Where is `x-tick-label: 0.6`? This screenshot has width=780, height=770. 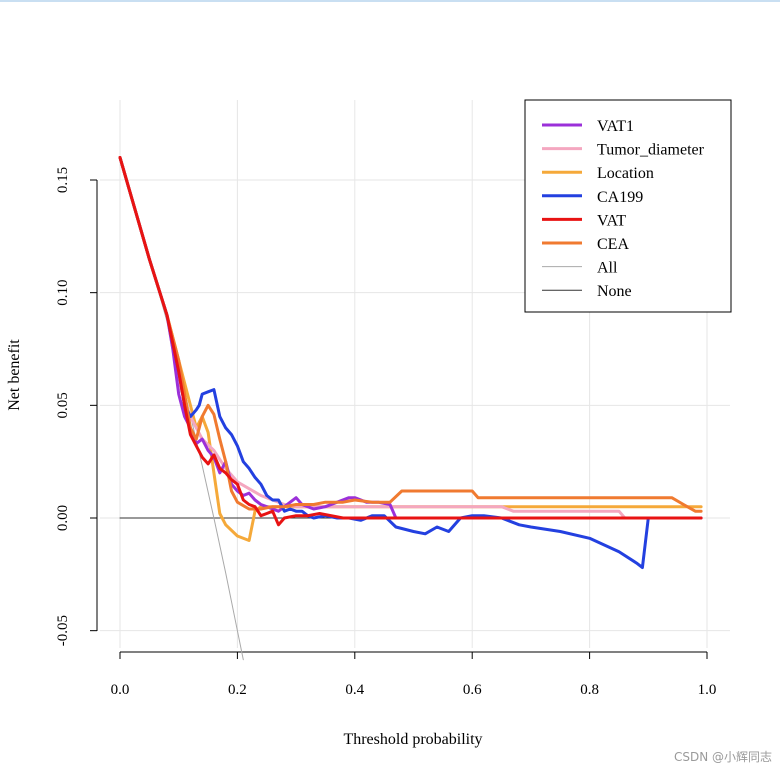
x-tick-label: 0.6 is located at coordinates (472, 690).